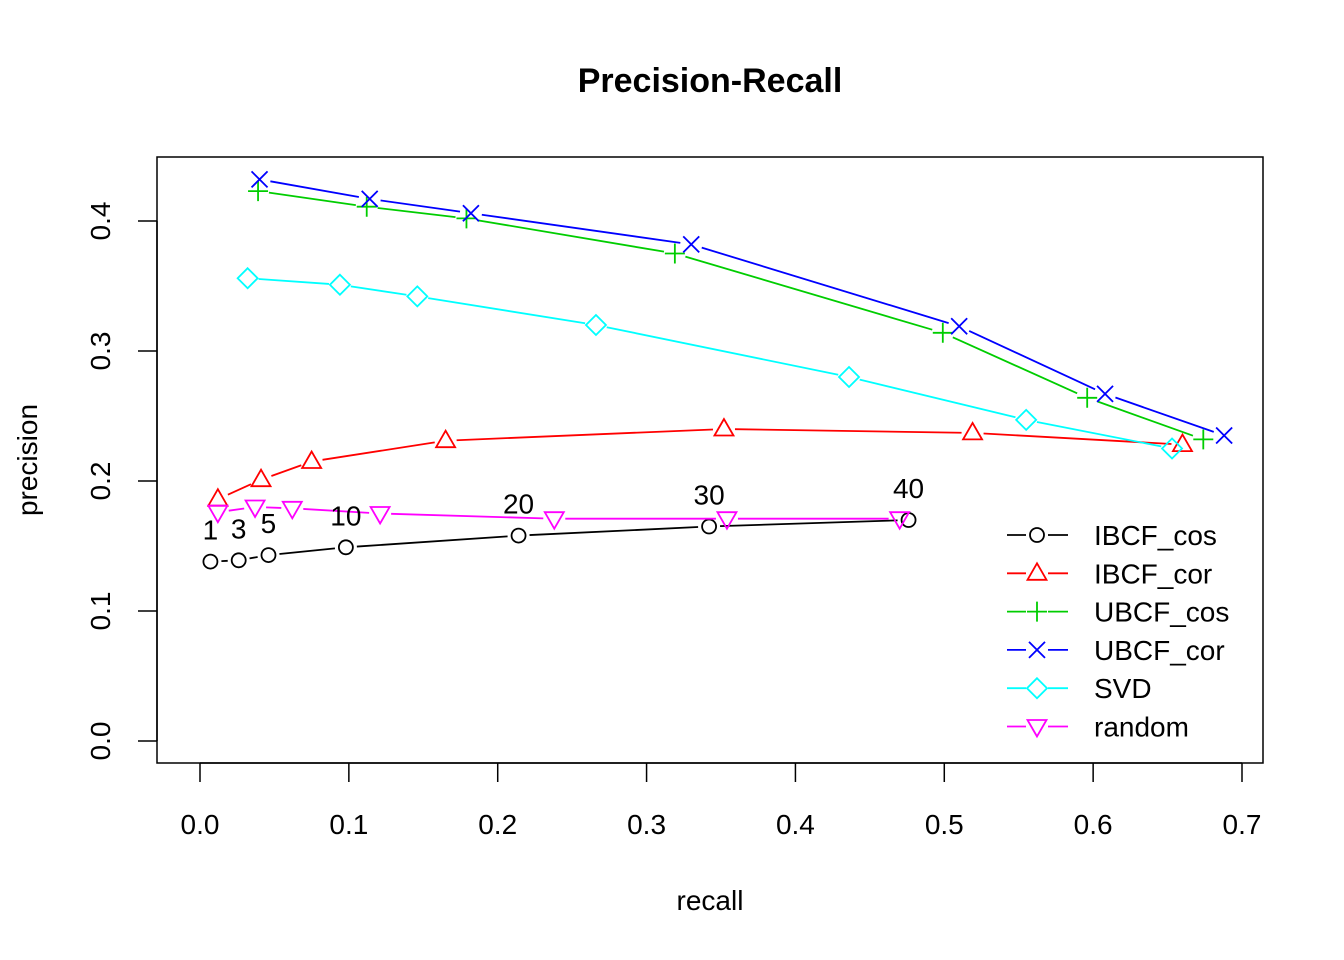  I want to click on y-tick-label: 0.0, so click(100, 741).